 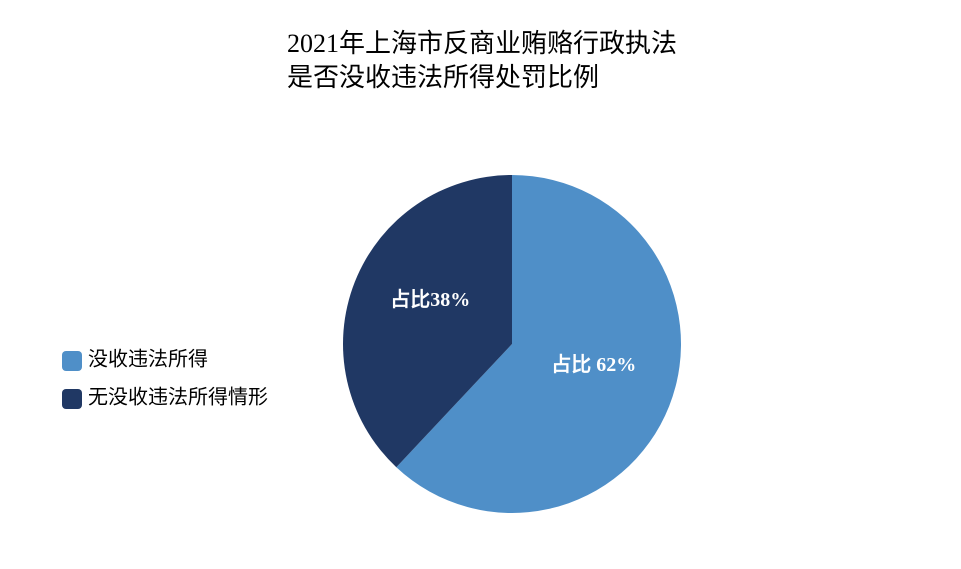 What do you see at coordinates (148, 359) in the screenshot?
I see `legend-label: 没收违法所得` at bounding box center [148, 359].